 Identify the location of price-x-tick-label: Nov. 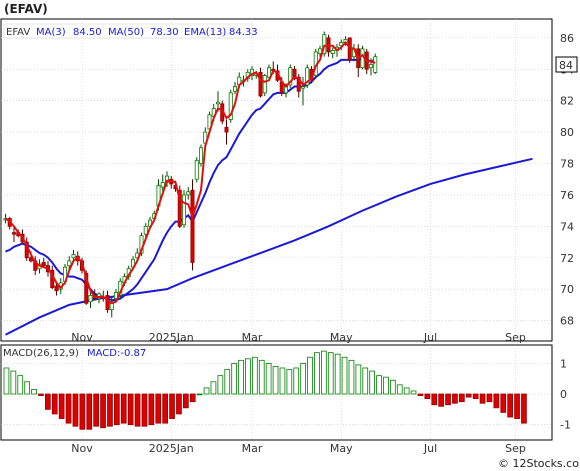
(82, 337).